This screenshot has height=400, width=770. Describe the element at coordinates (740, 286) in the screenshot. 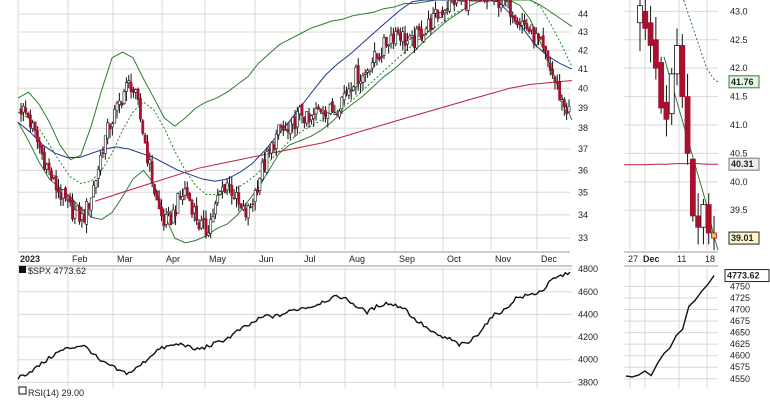

I see `spxz-y-tick-label: 4750` at that location.